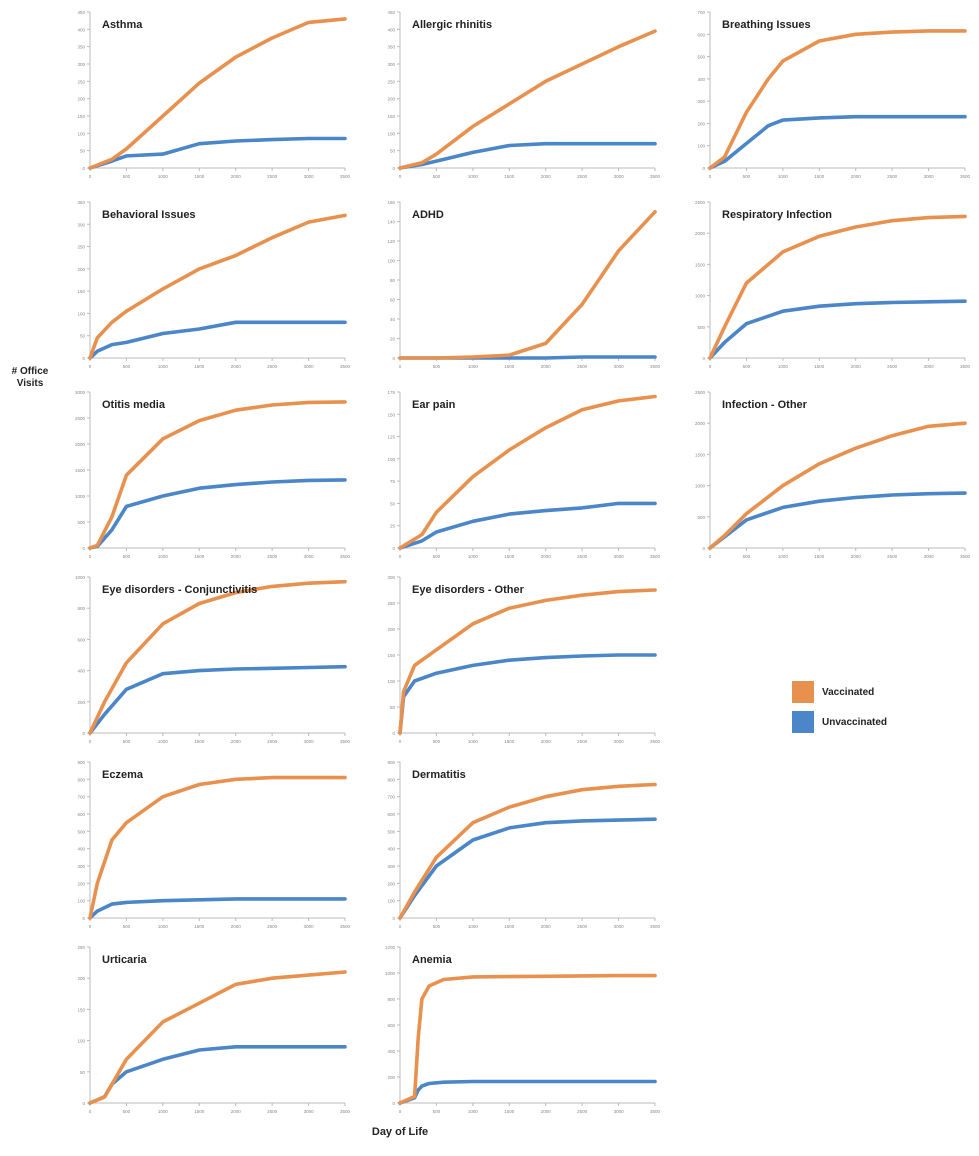 Image resolution: width=979 pixels, height=1156 pixels. What do you see at coordinates (179, 590) in the screenshot?
I see `subplot-title: Eye disorders - Conjunctivitis` at bounding box center [179, 590].